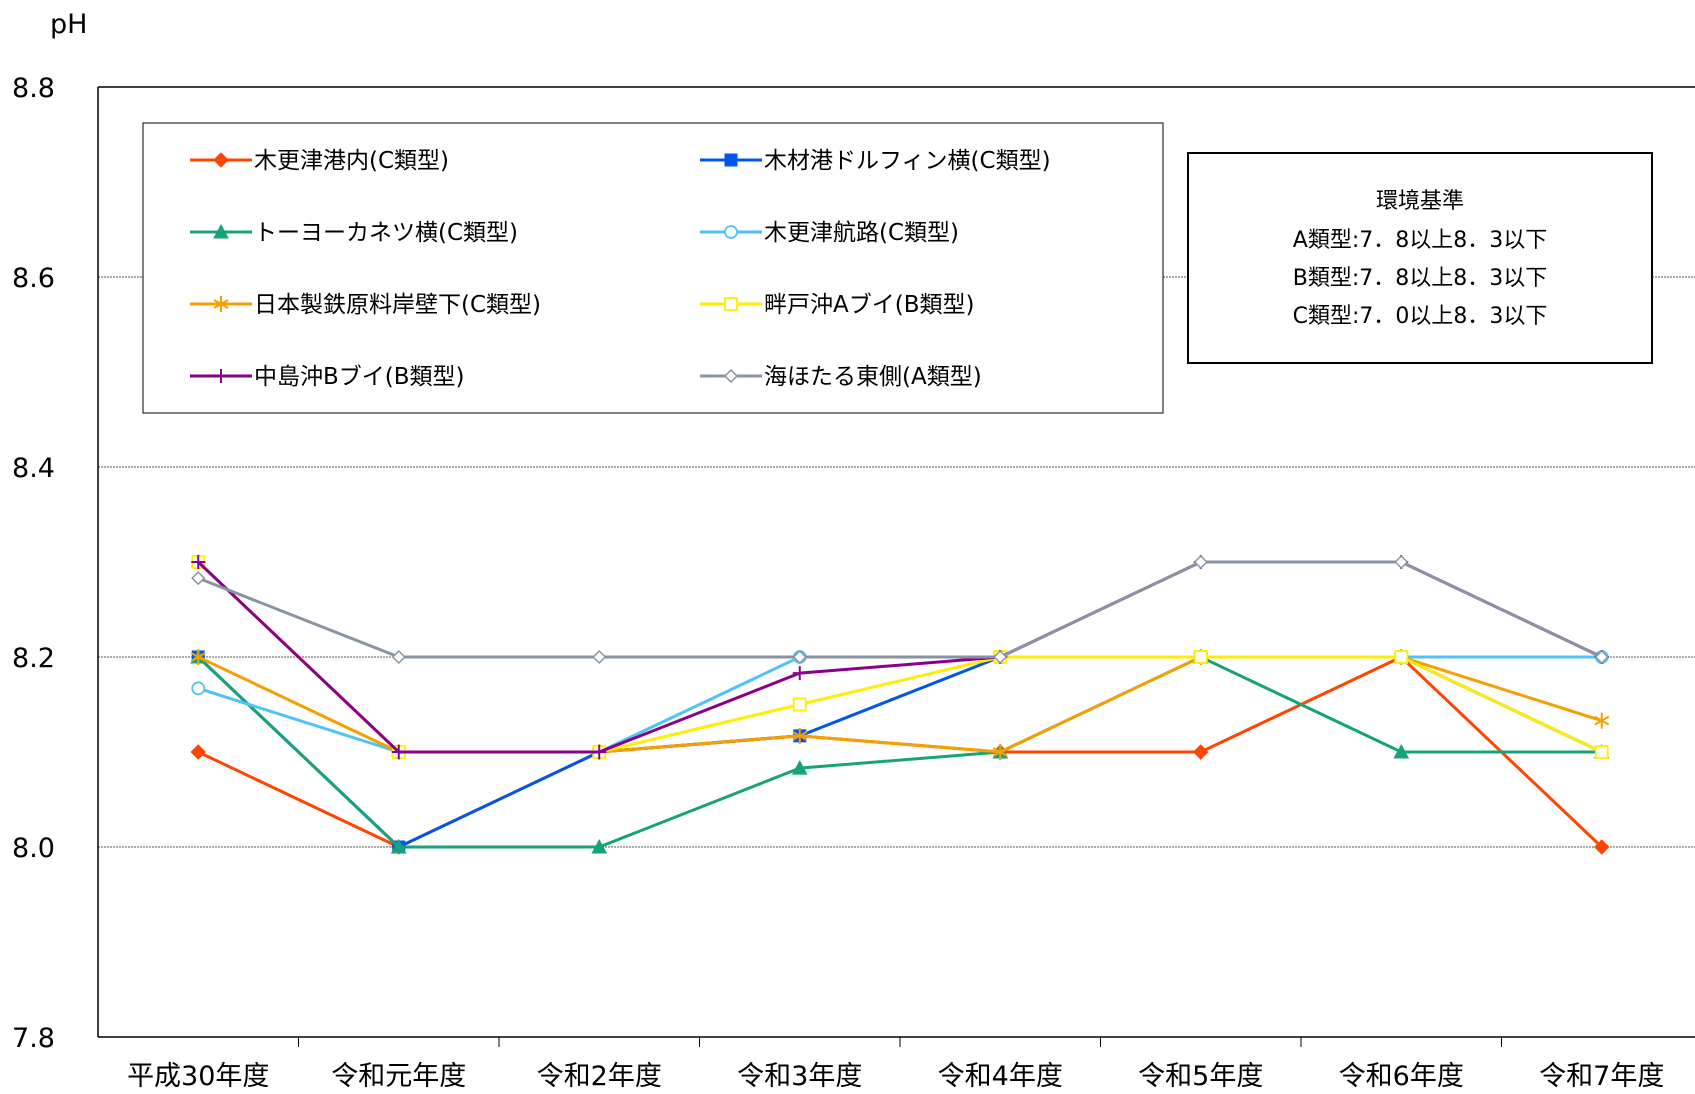 This screenshot has height=1094, width=1695. I want to click on legend-label: 木材港ドルフィン横(C類型), so click(907, 161).